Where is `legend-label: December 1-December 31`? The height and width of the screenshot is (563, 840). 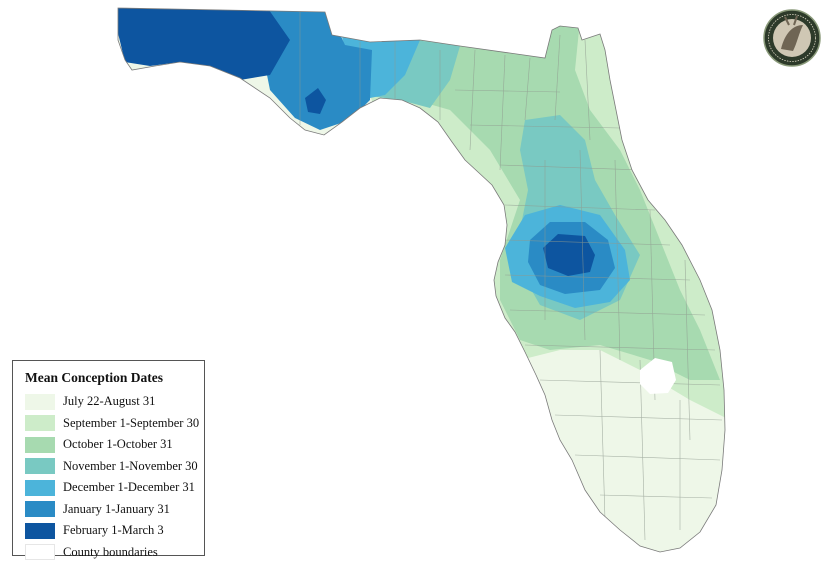 legend-label: December 1-December 31 is located at coordinates (129, 487).